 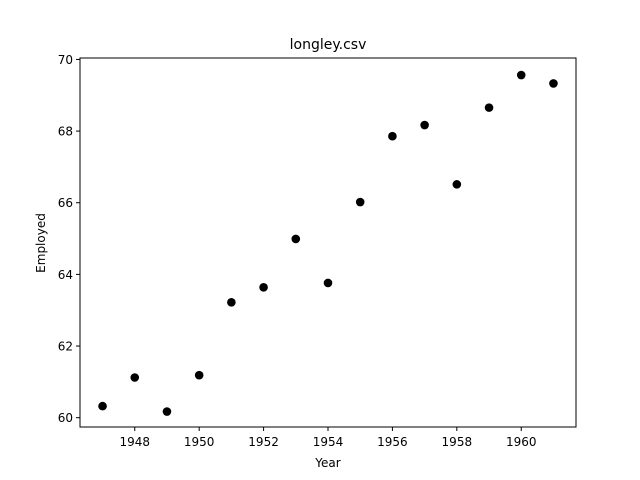 What do you see at coordinates (65, 203) in the screenshot?
I see `y-tick-label: 66` at bounding box center [65, 203].